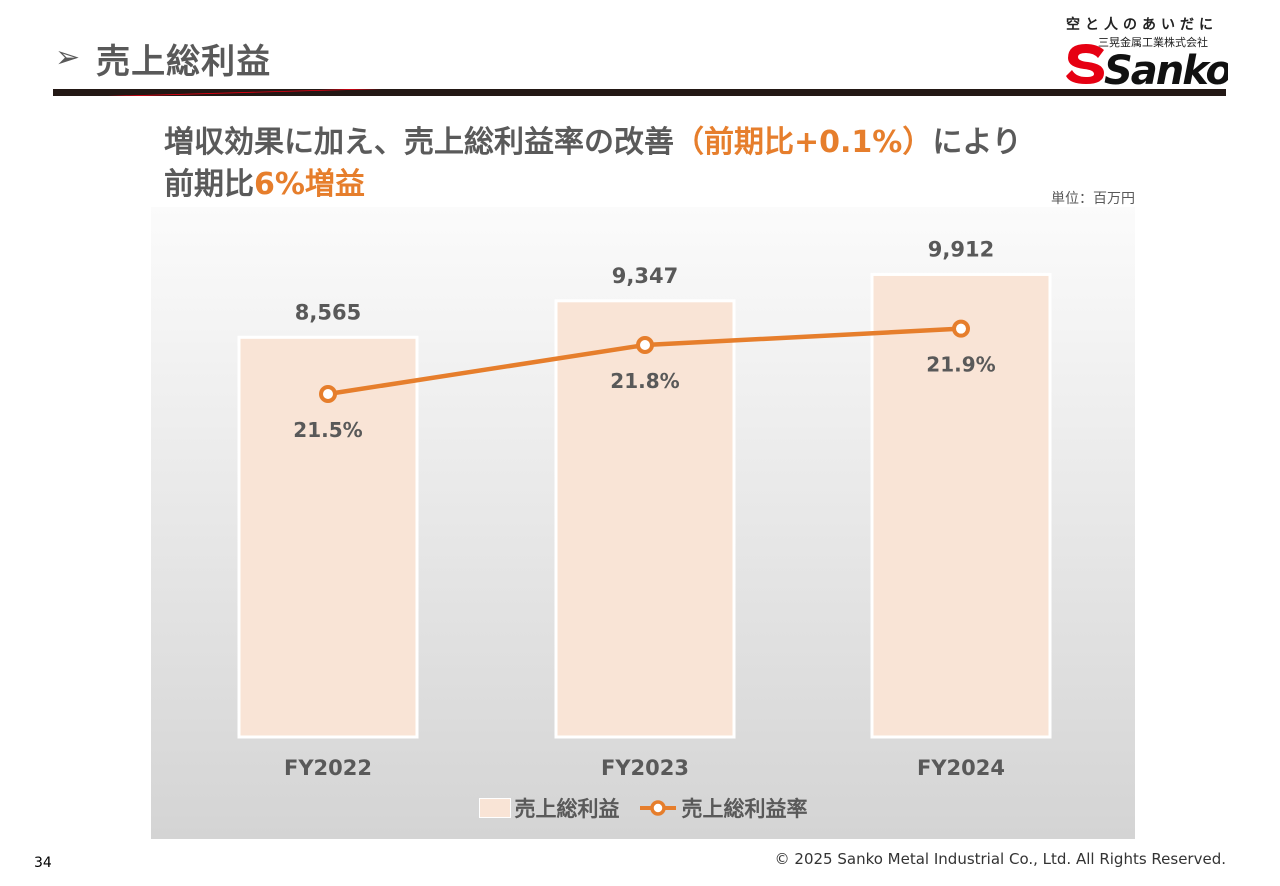 The width and height of the screenshot is (1280, 886). I want to click on headline-line-1: 増収効果に加え、売上総利益率の改善（前期比+0.1%）により, so click(593, 143).